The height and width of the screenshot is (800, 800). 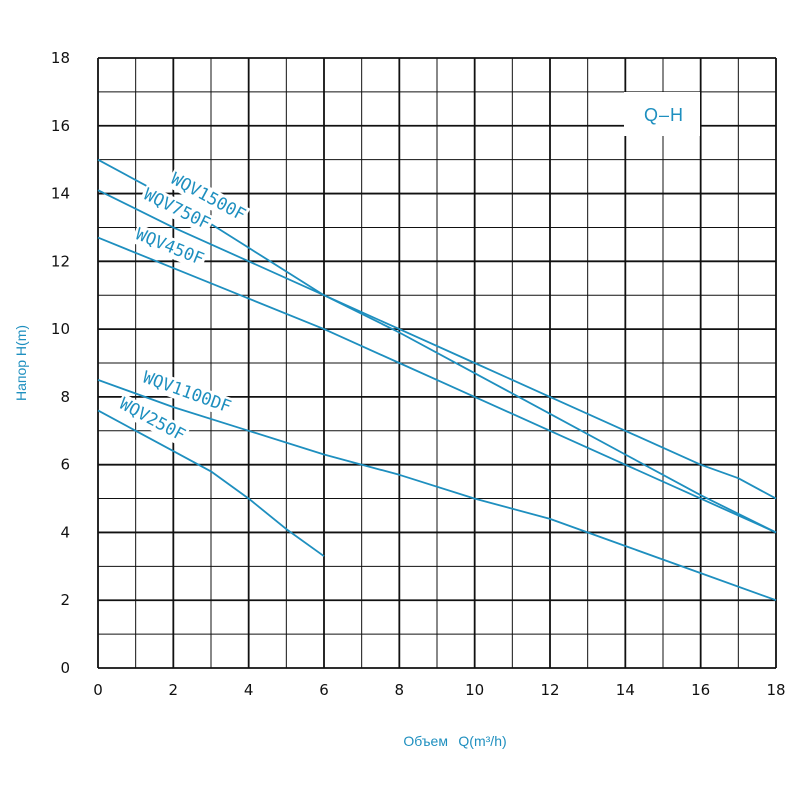 What do you see at coordinates (60, 126) in the screenshot?
I see `y-tick-label: 16` at bounding box center [60, 126].